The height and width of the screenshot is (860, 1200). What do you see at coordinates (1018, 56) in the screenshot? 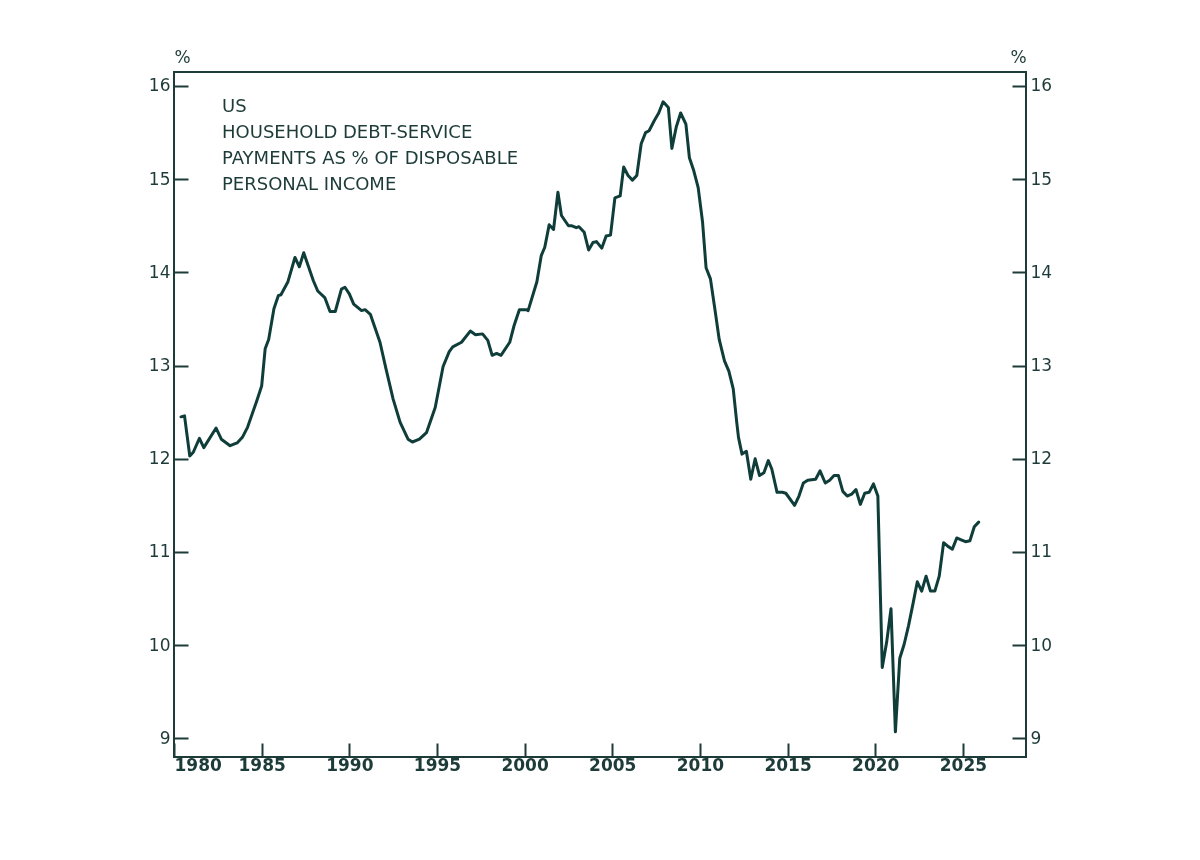
I see `y2-axis-title: %` at bounding box center [1018, 56].